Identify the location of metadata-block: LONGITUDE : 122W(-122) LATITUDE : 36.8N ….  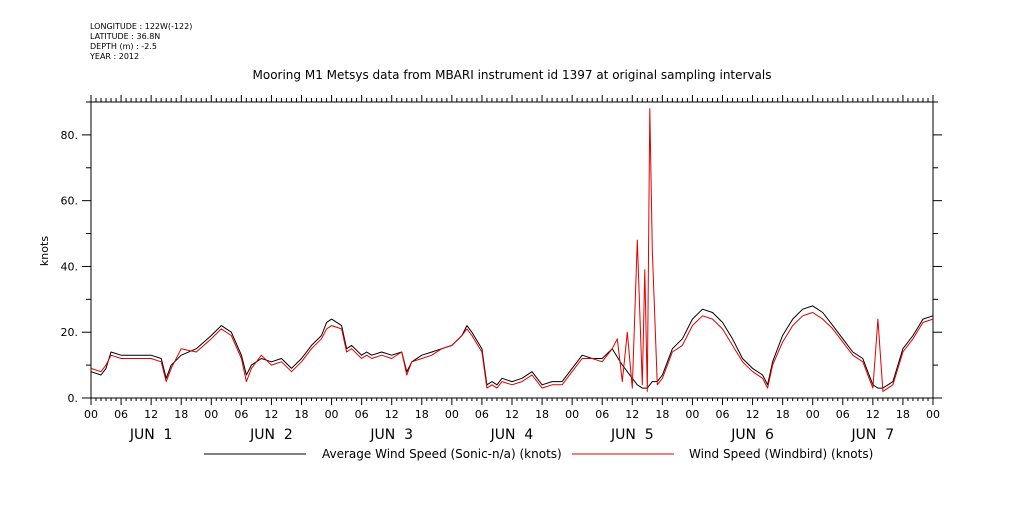
(140, 41).